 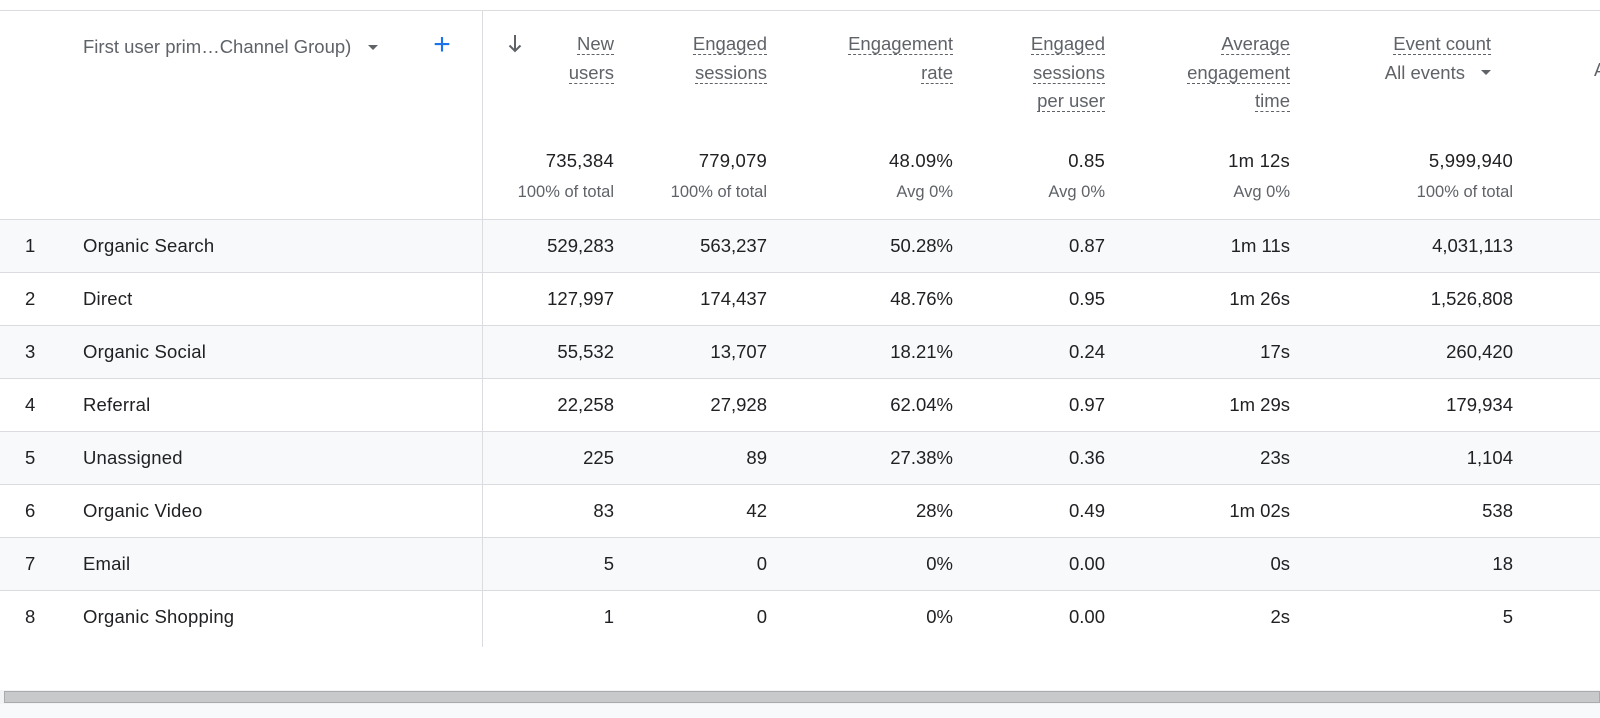 I want to click on column-header-line: engagement, so click(x=1238, y=72).